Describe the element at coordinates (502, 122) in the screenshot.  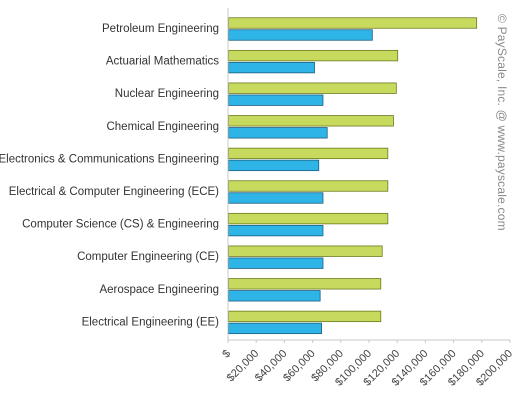
I see `credit-watermark: © PayScale, Inc. @ www.payscale.com` at that location.